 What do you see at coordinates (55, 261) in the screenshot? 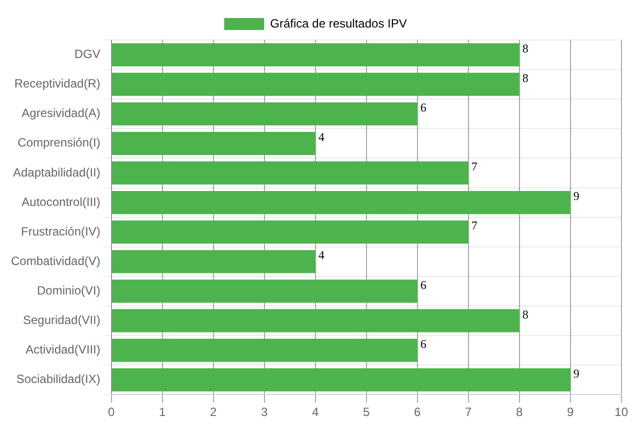
I see `y-tick-label: Combatividad(V)` at bounding box center [55, 261].